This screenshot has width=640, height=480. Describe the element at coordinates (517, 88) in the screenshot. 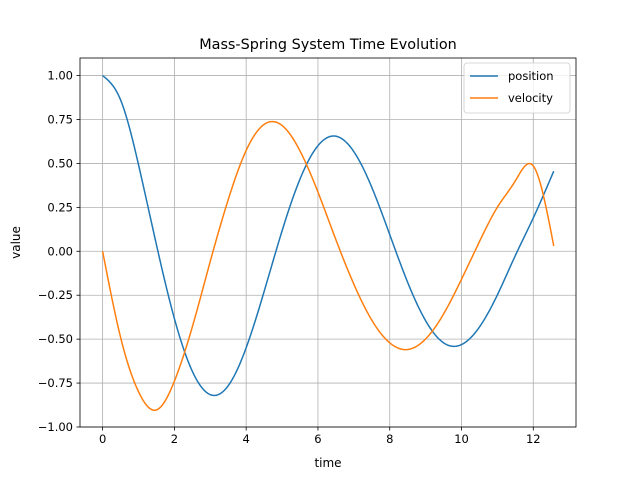

I see `legend: position velocity` at that location.